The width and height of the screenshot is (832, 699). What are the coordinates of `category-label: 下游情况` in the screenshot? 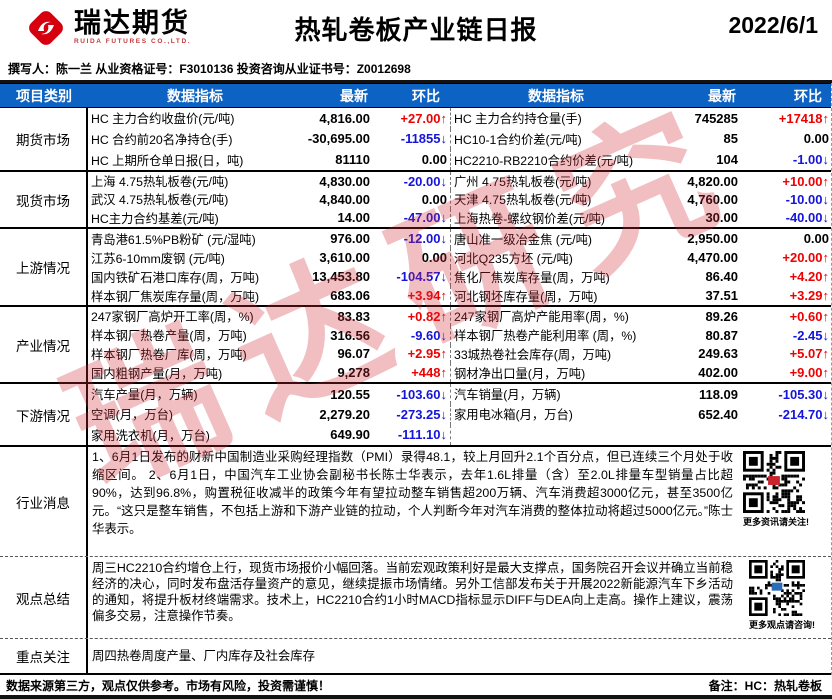 It's located at (44, 414).